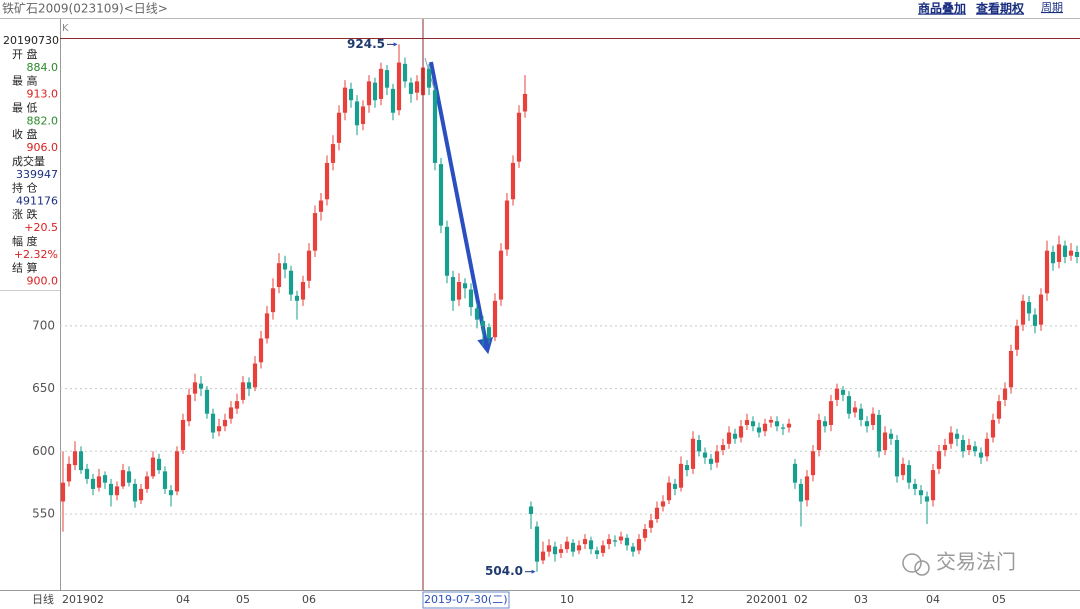  What do you see at coordinates (25, 268) in the screenshot?
I see `info-label: 结 算` at bounding box center [25, 268].